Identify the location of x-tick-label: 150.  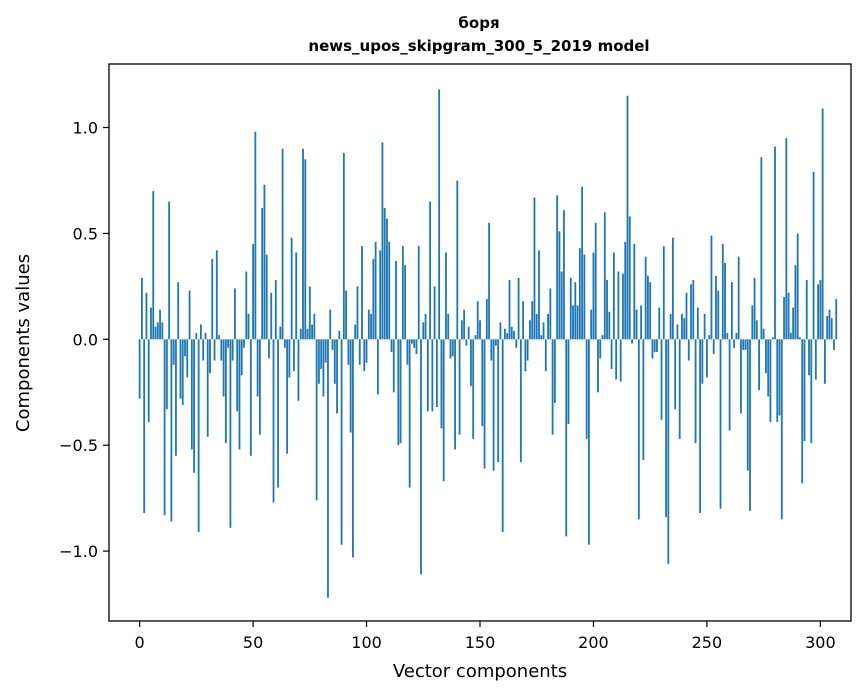
(480, 642).